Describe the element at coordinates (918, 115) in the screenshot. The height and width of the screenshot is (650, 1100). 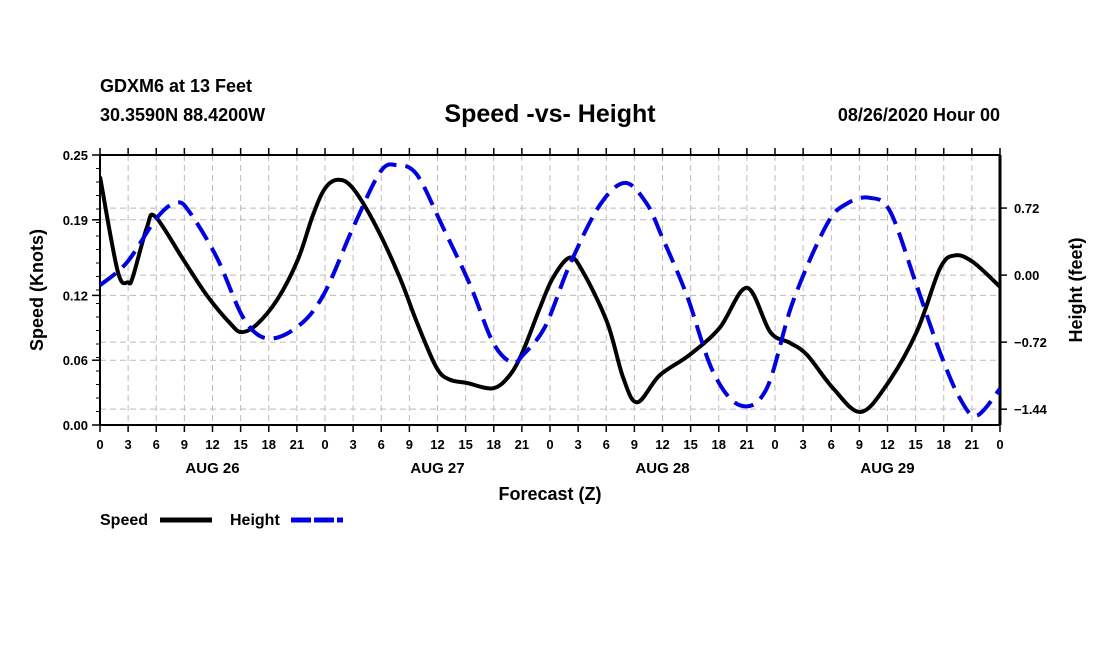
I see `forecast-date: 08/26/2020 Hour 00` at that location.